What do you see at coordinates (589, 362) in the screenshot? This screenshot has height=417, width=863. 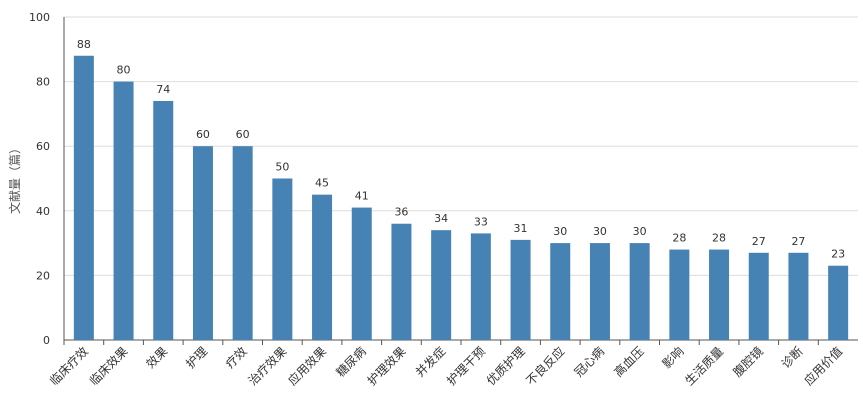 I see `x-tick-label: 冠心病` at bounding box center [589, 362].